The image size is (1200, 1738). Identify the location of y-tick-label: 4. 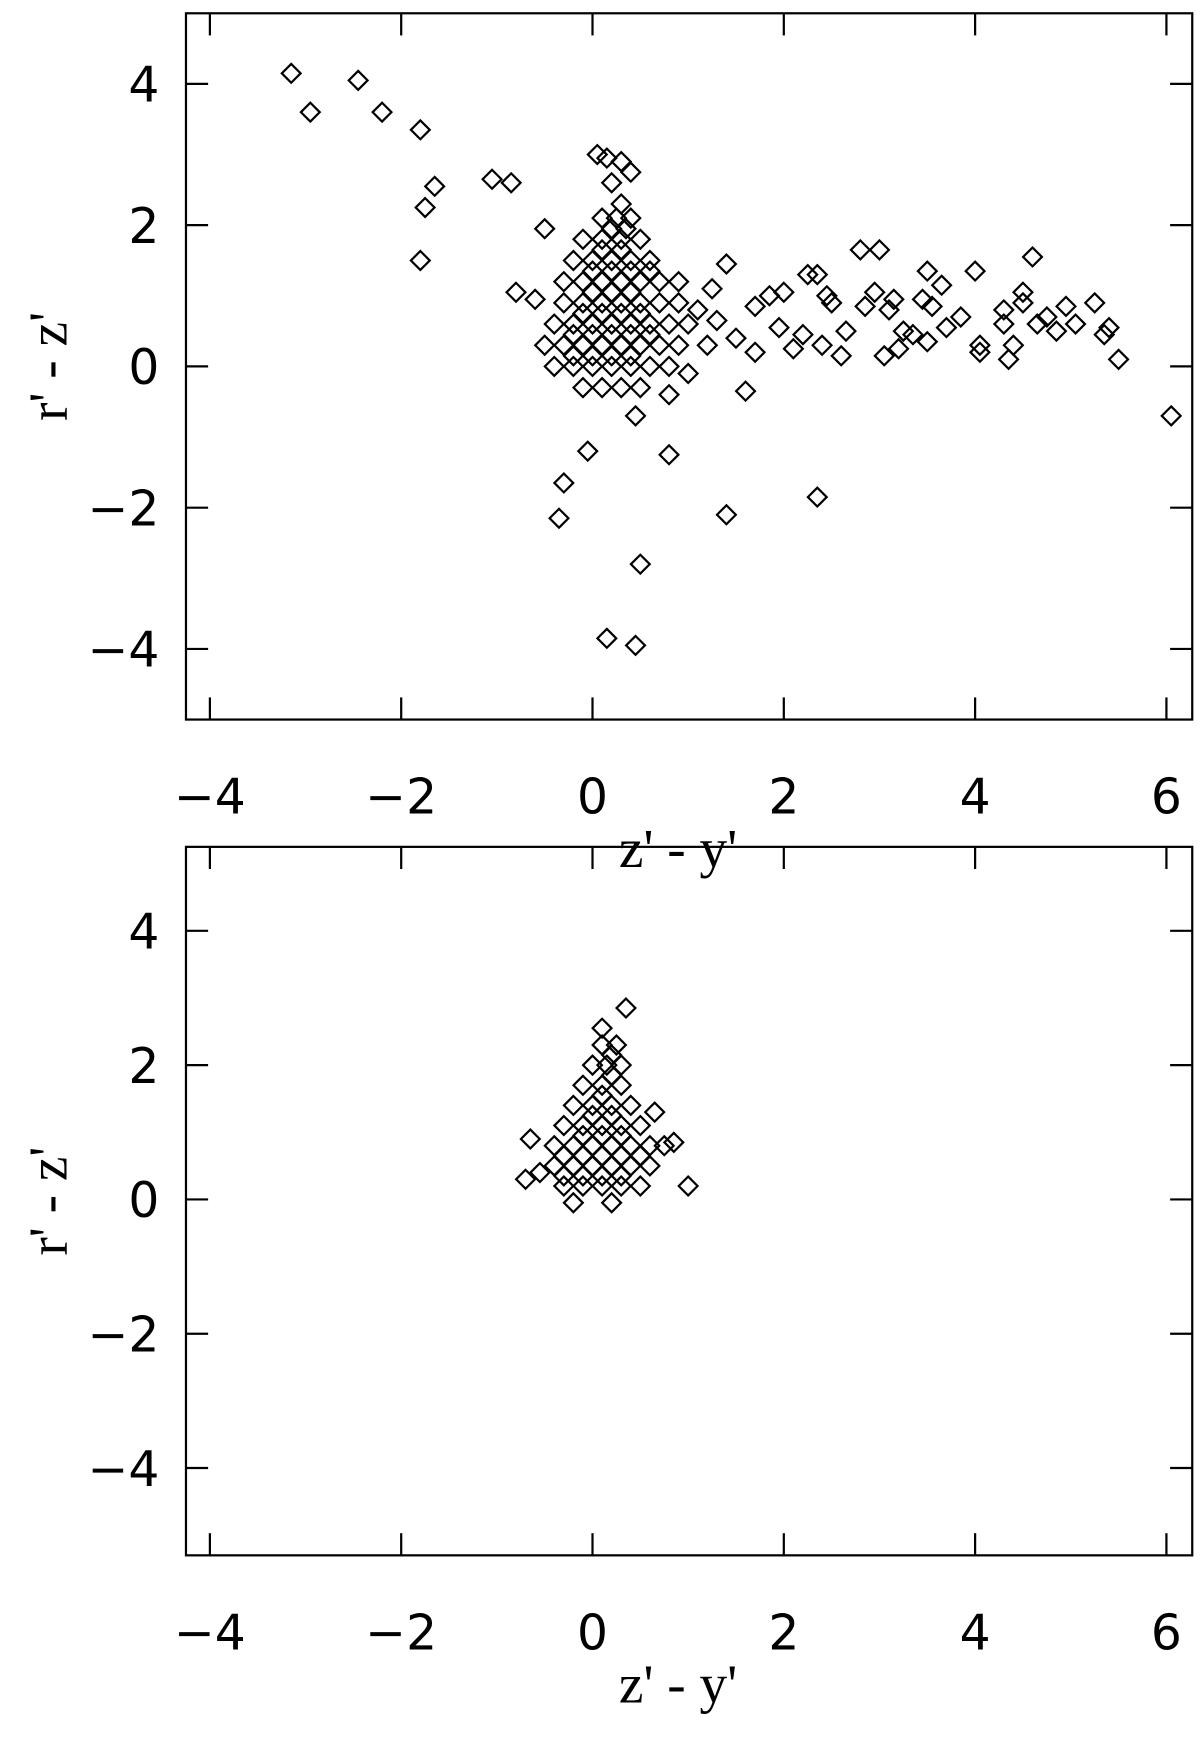
(143, 86).